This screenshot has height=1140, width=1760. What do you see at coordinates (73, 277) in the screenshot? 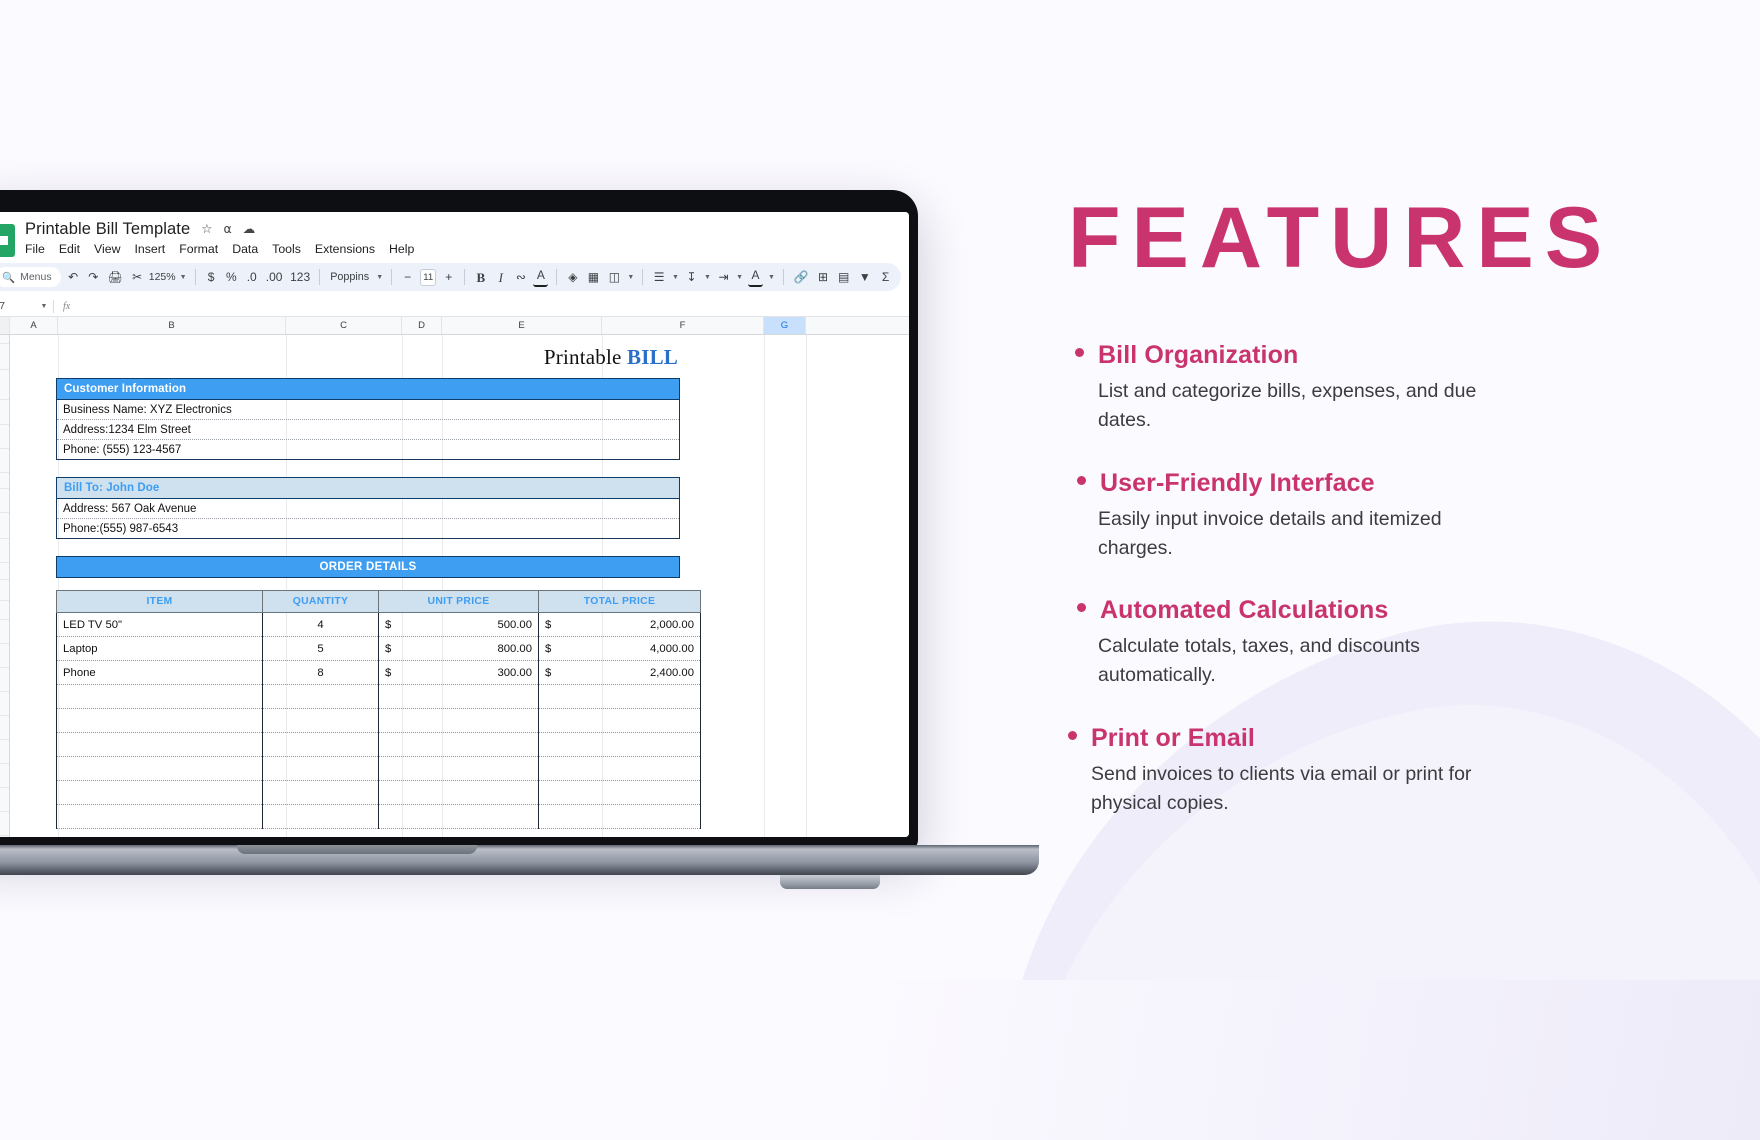
I see `undo-icon: ↶` at bounding box center [73, 277].